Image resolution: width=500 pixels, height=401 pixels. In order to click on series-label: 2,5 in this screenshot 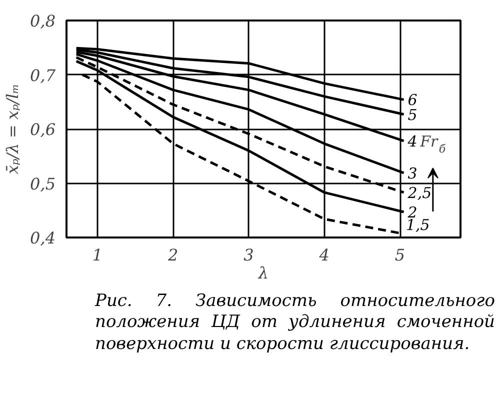, I will do `click(419, 193)`.